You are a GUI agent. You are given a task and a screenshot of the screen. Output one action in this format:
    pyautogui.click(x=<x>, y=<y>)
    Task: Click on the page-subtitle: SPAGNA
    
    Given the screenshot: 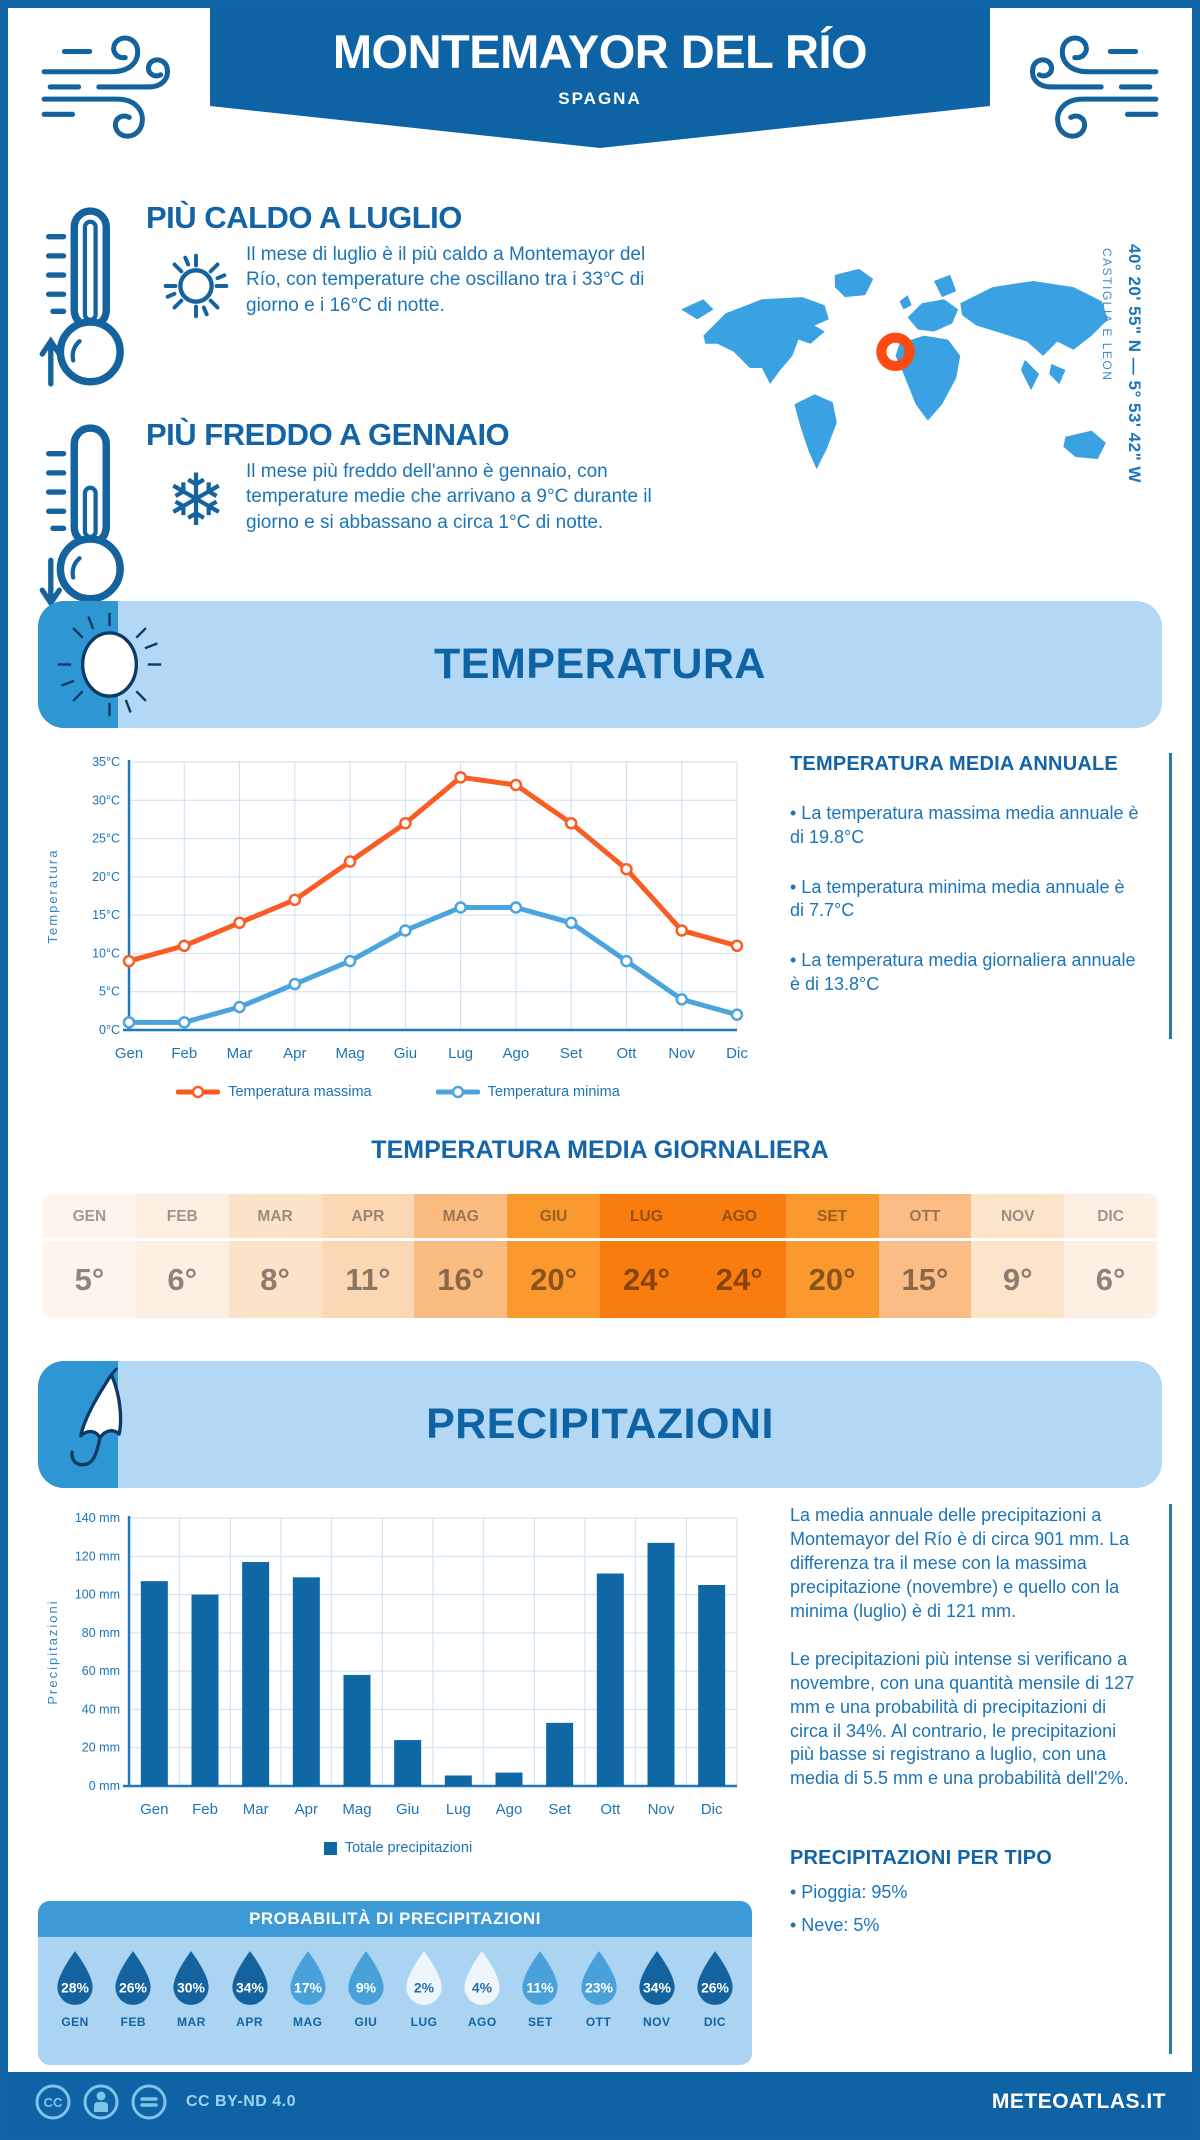 What is the action you would take?
    pyautogui.click(x=600, y=98)
    